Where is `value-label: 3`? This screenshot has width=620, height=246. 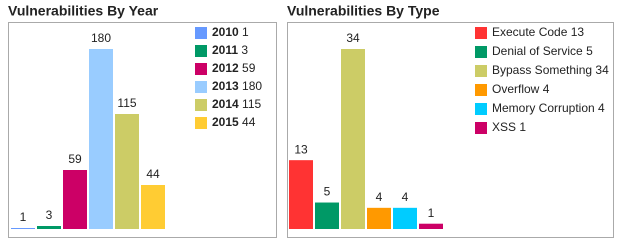 value-label: 3 is located at coordinates (49, 215).